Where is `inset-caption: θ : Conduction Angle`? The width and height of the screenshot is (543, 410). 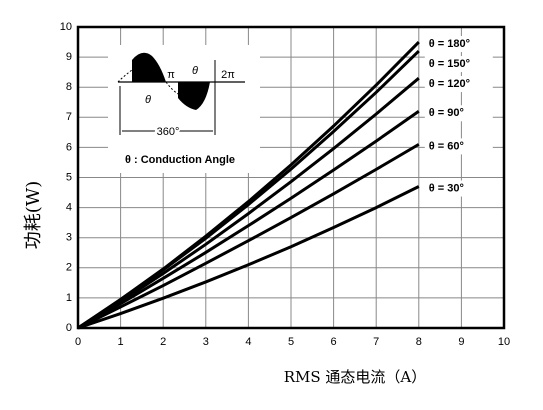
inset-caption: θ : Conduction Angle is located at coordinates (180, 160).